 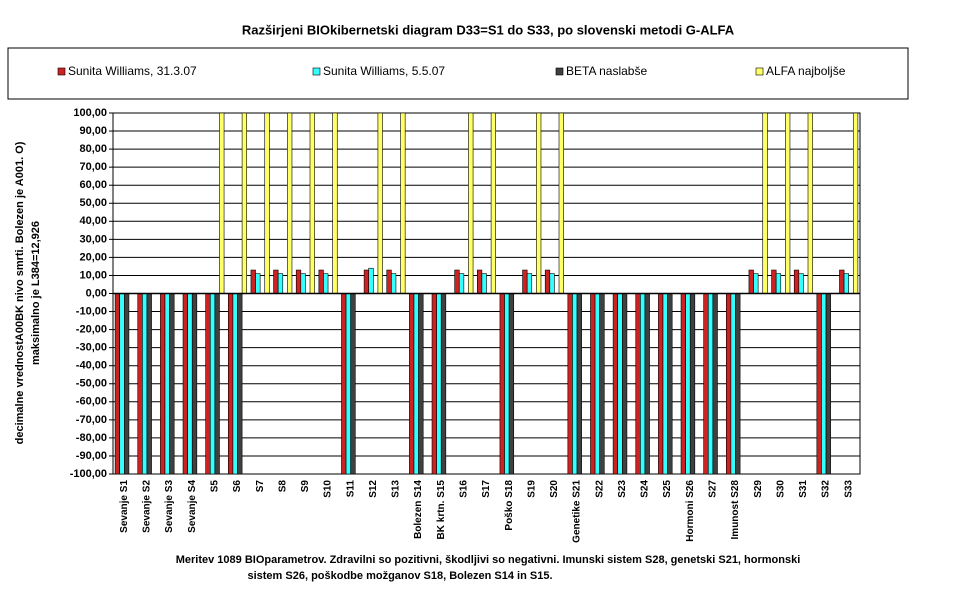 I want to click on y-tick-label: 10,00, so click(x=93, y=275).